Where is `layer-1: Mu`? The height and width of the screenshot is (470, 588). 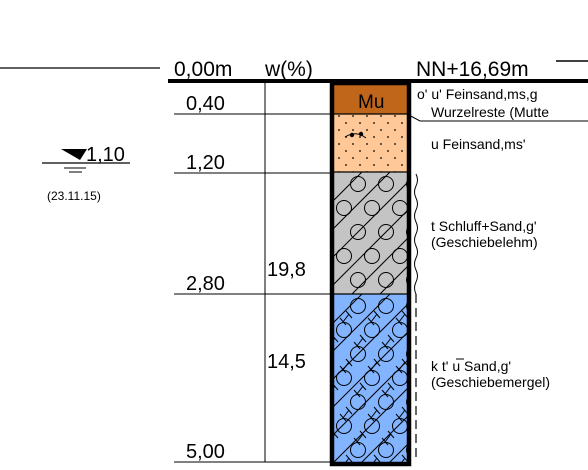 layer-1: Mu is located at coordinates (370, 99).